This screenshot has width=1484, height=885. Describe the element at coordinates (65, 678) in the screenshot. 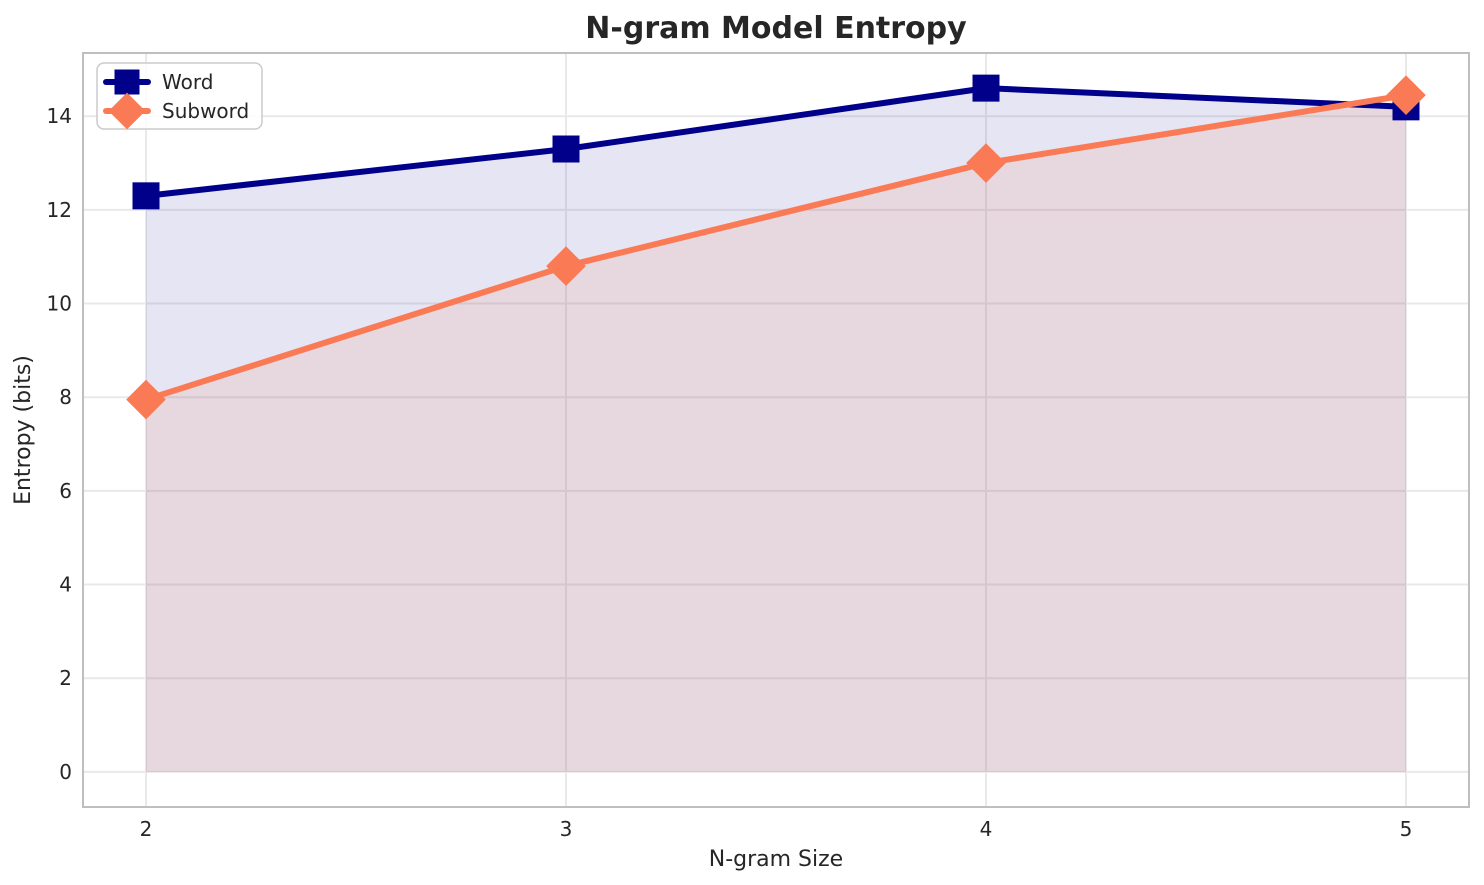

I see `y-tick-label: 2` at that location.